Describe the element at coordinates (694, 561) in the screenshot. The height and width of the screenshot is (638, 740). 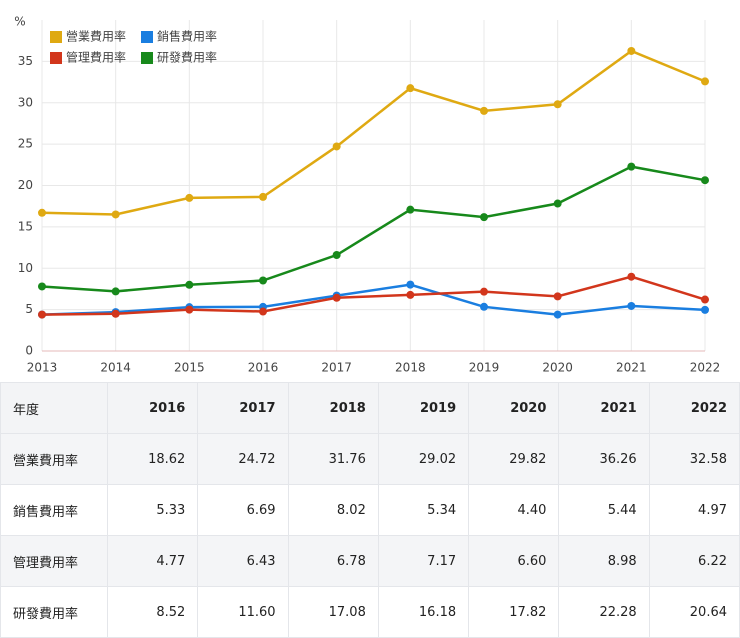
I see `table-cell: 6.22` at that location.